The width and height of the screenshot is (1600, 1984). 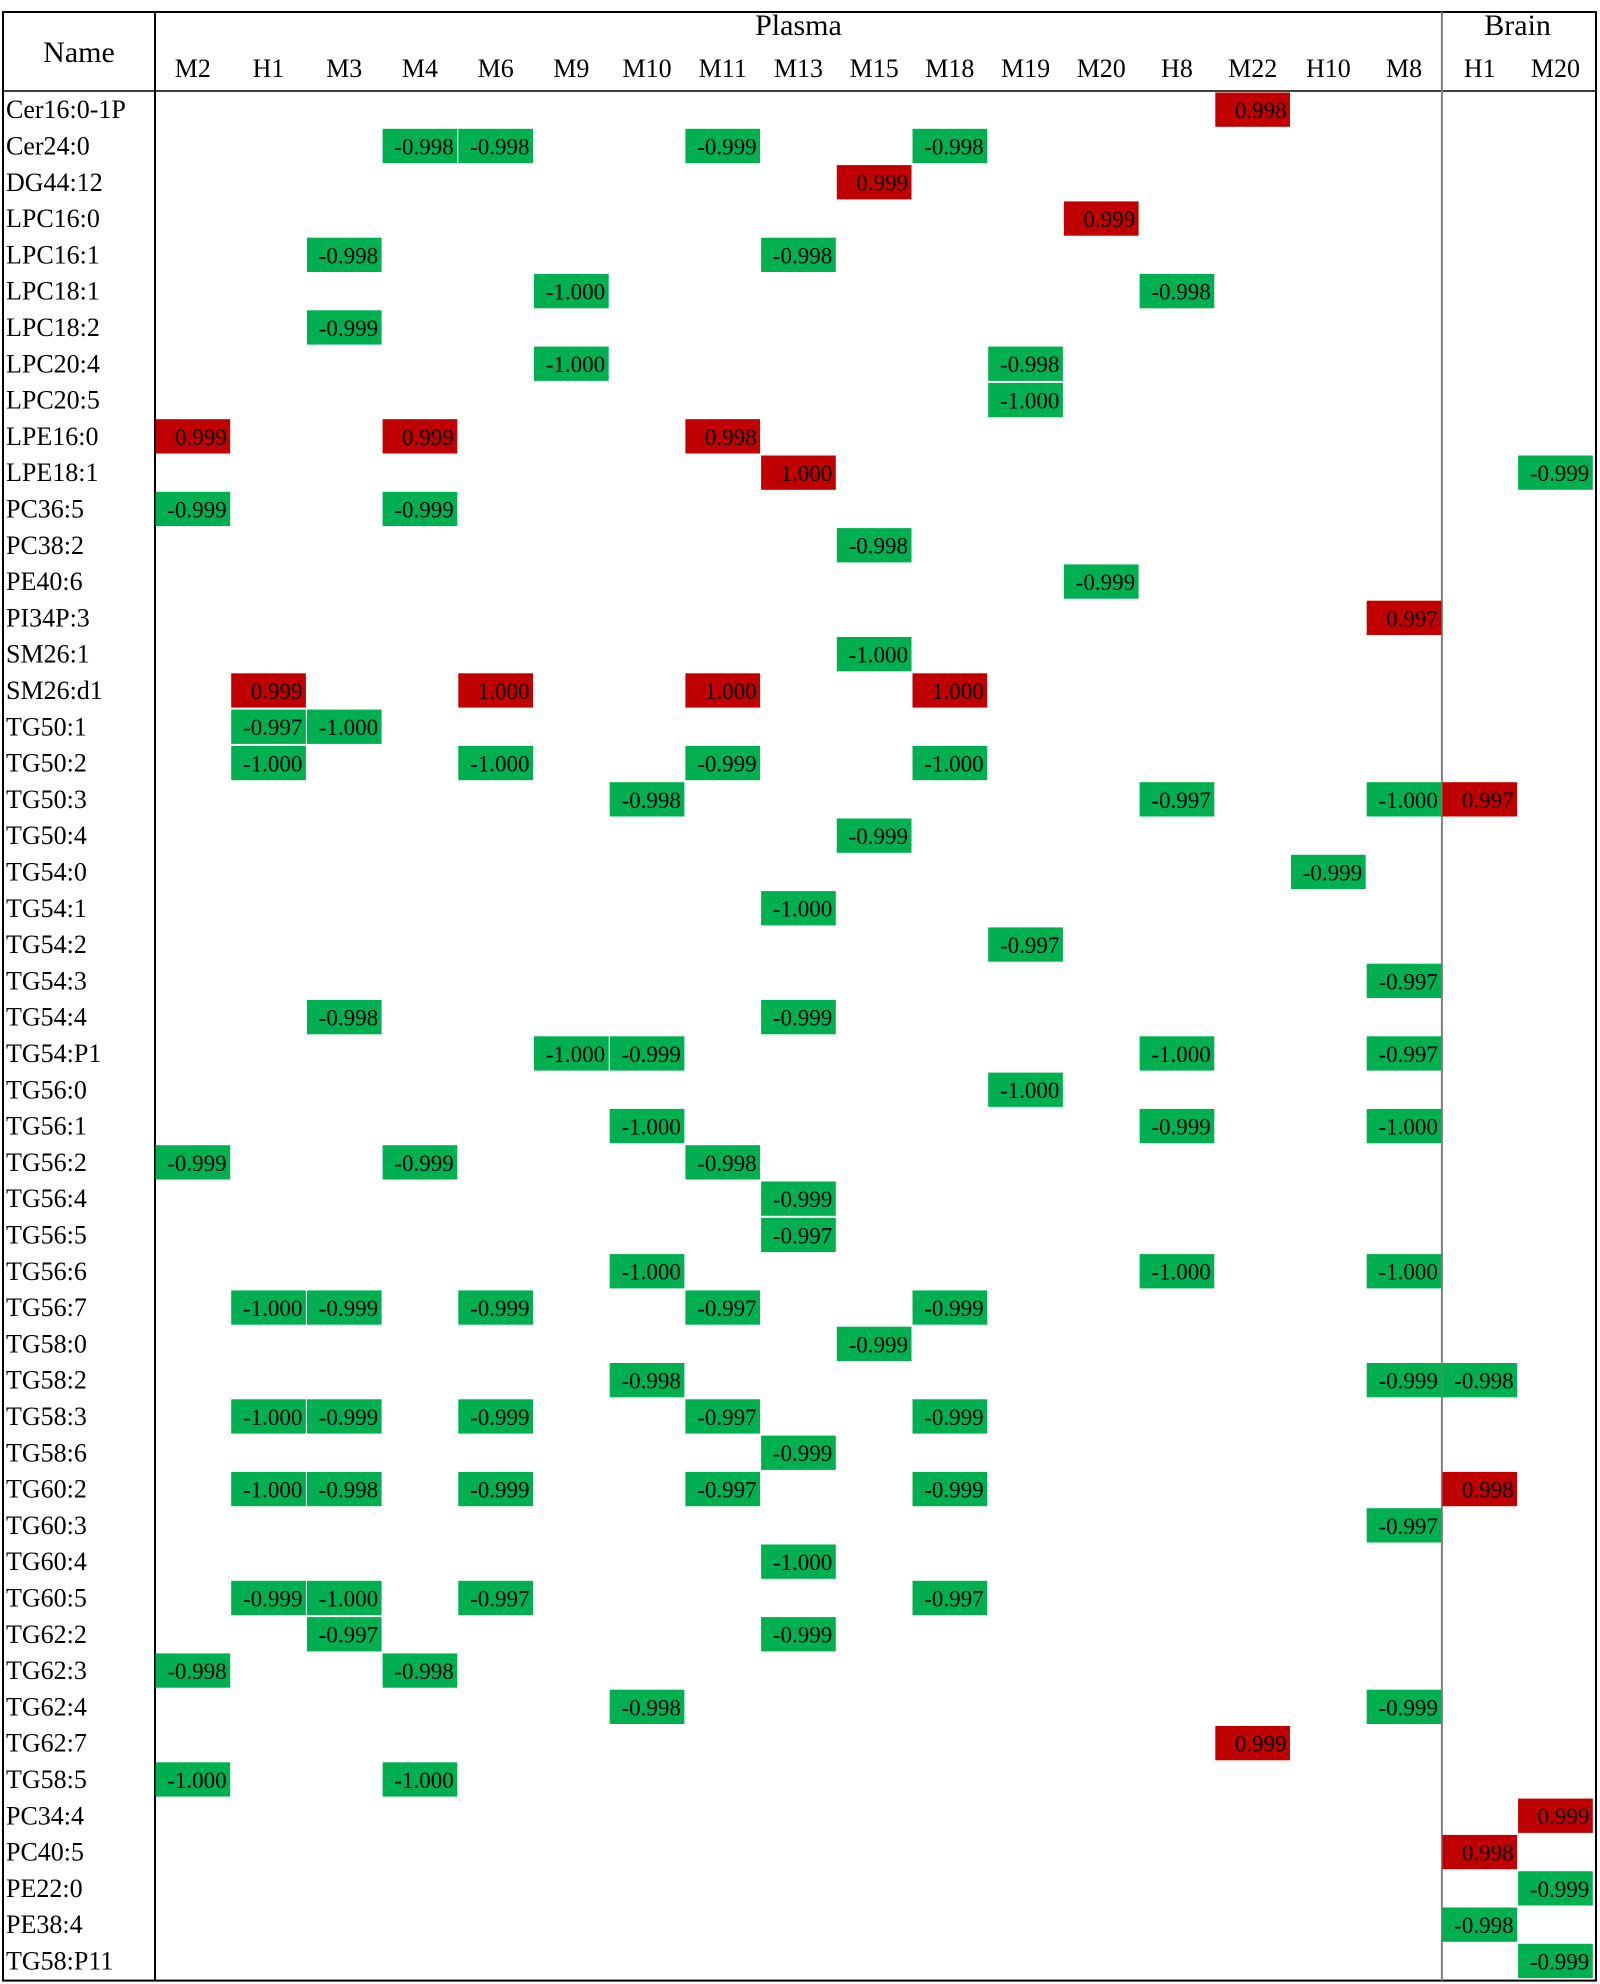 What do you see at coordinates (59, 1961) in the screenshot?
I see `row-label: TG58:P11` at bounding box center [59, 1961].